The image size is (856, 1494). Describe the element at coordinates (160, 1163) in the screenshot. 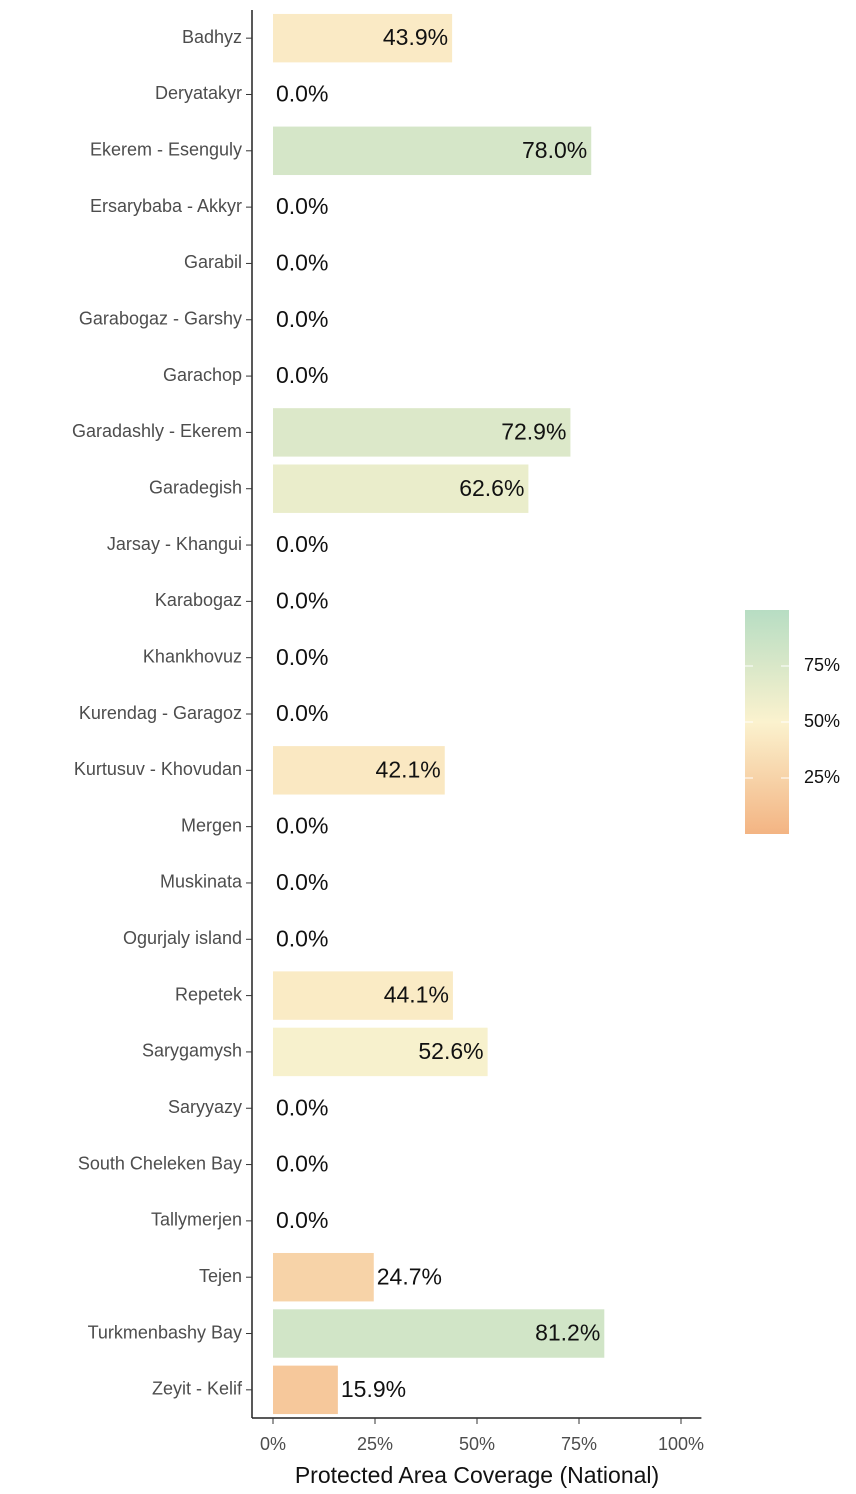

I see `y-tick-label: South Cheleken Bay` at that location.